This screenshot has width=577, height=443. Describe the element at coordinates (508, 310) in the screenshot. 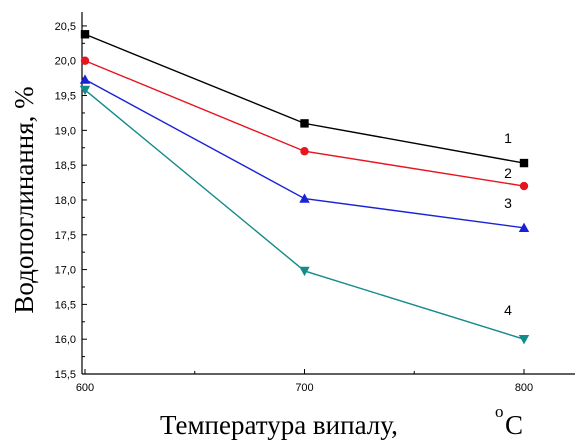

I see `series-label-4: 4` at that location.